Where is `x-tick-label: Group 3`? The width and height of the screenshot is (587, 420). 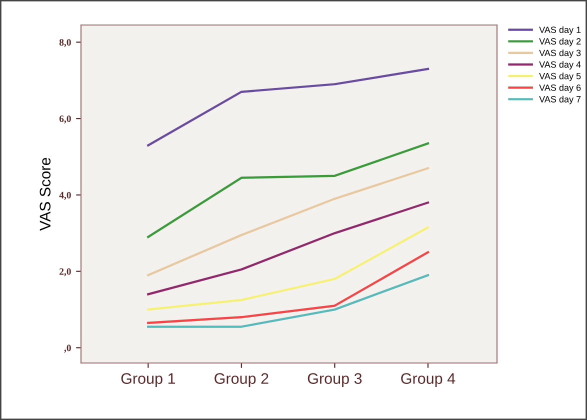 x-tick-label: Group 3 is located at coordinates (335, 380).